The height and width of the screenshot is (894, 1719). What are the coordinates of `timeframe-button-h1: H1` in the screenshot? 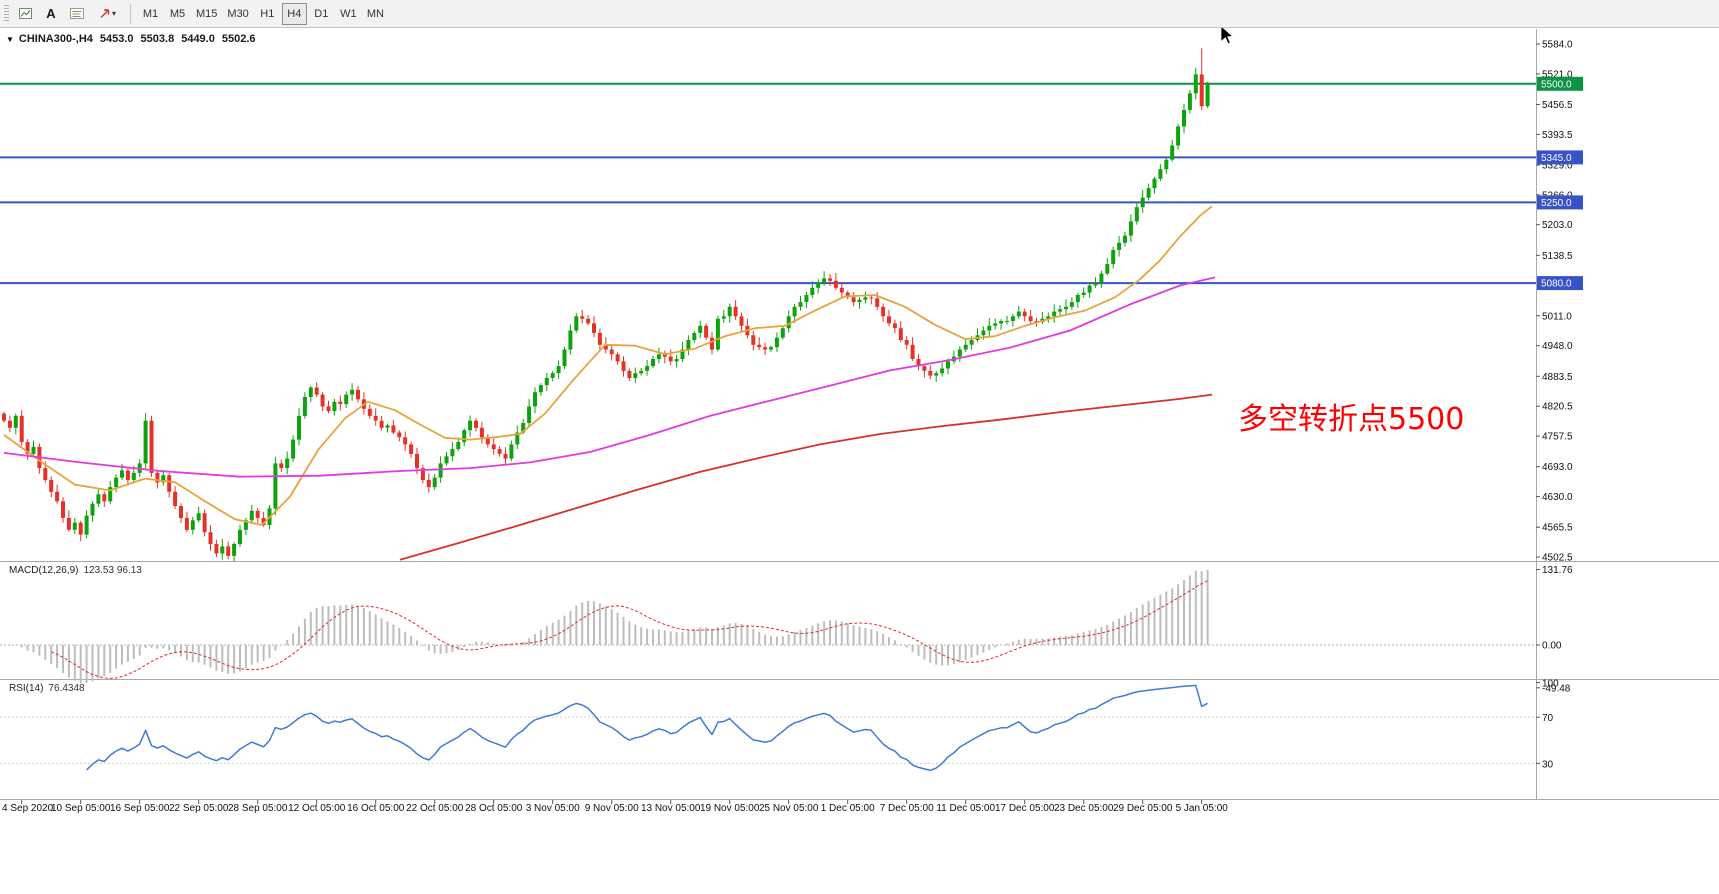 It's located at (267, 13).